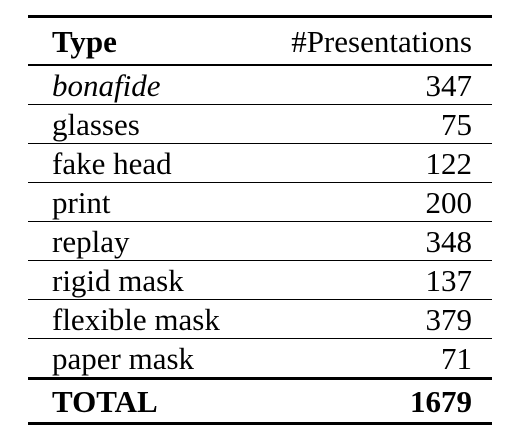 The width and height of the screenshot is (524, 448). Describe the element at coordinates (106, 85) in the screenshot. I see `row-type-bonafide: bonafide` at that location.